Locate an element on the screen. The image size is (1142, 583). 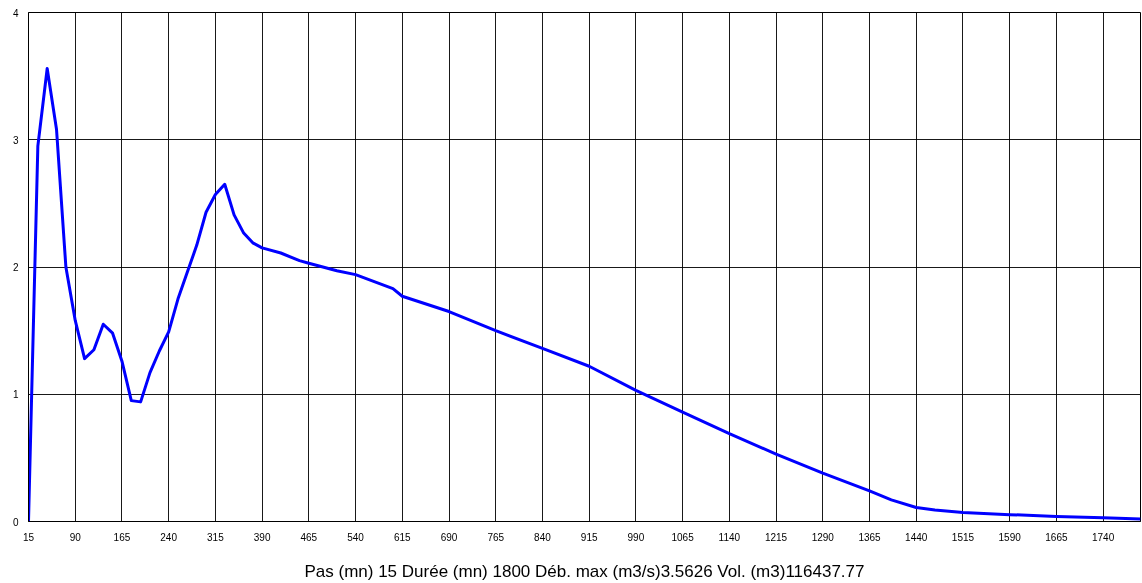
y-tick-label: 1 is located at coordinates (15, 395).